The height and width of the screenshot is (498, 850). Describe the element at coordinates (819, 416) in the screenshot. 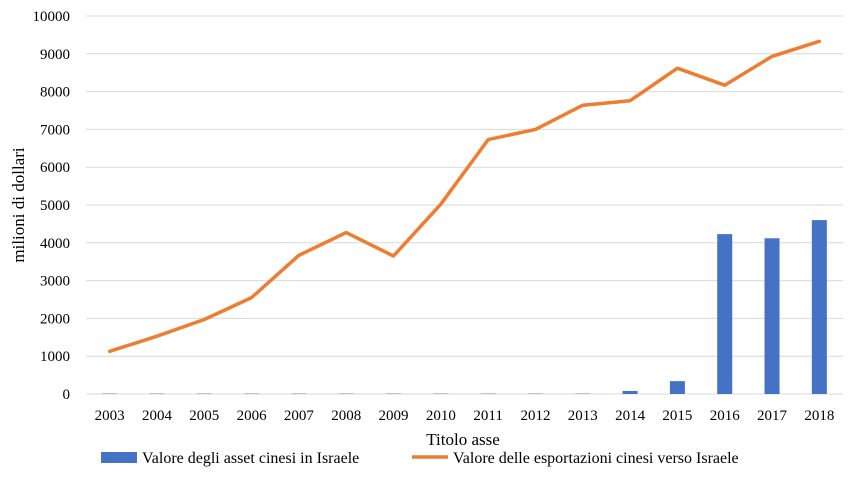

I see `x-tick-label: 2018` at that location.